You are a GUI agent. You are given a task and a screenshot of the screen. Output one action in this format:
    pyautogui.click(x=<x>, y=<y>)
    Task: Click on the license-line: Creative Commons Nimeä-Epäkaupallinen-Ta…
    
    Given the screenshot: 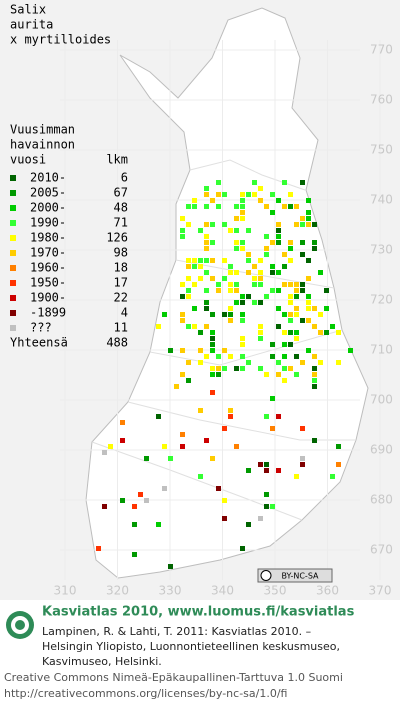 What is the action you would take?
    pyautogui.click(x=173, y=677)
    